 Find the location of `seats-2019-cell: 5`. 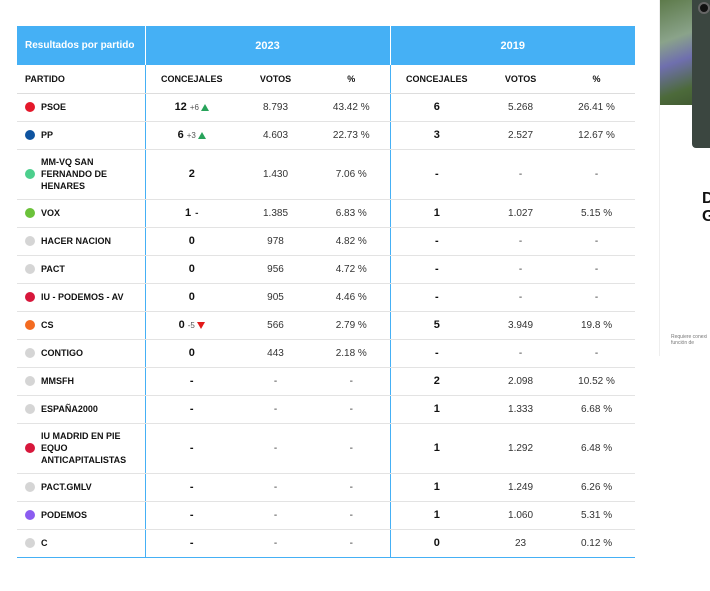

seats-2019-cell: 5 is located at coordinates (436, 325).